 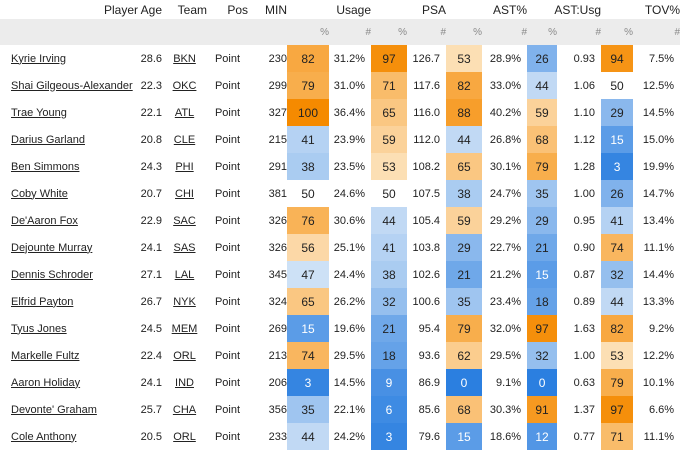 What do you see at coordinates (151, 9) in the screenshot?
I see `header-age: Age` at bounding box center [151, 9].